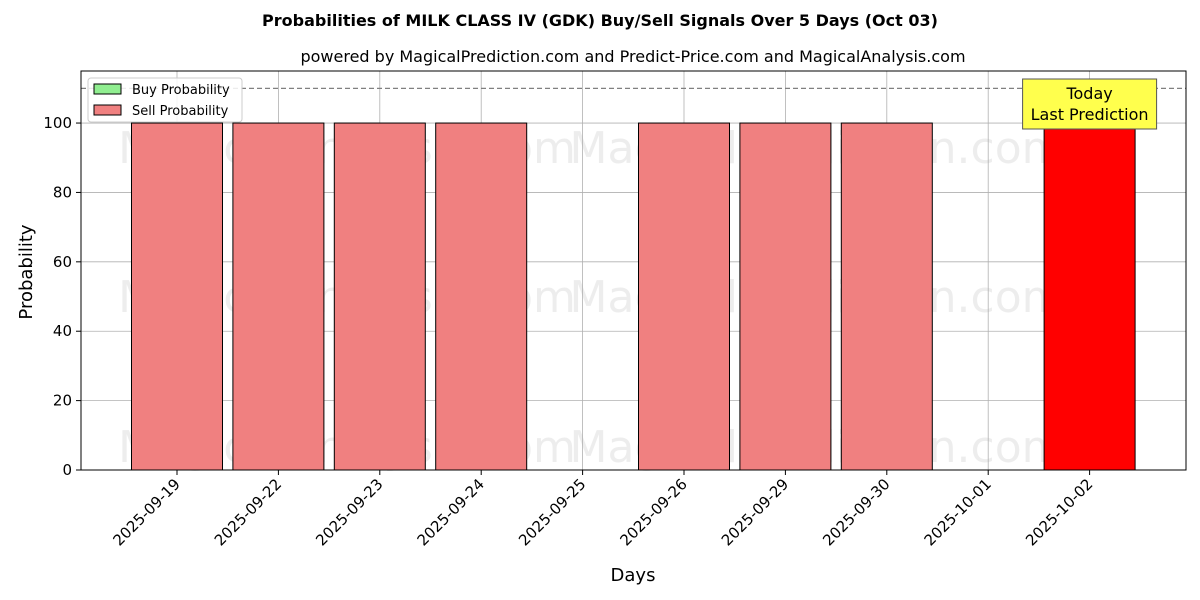 This screenshot has height=600, width=1200. What do you see at coordinates (451, 512) in the screenshot?
I see `x-tick-label: 2025-09-24` at bounding box center [451, 512].